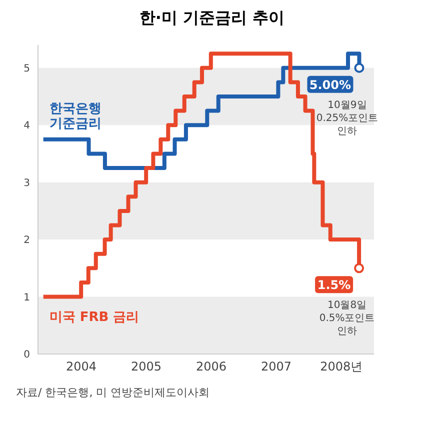 Image resolution: width=424 pixels, height=435 pixels. What do you see at coordinates (27, 183) in the screenshot?
I see `y-tick-label: 3` at bounding box center [27, 183].